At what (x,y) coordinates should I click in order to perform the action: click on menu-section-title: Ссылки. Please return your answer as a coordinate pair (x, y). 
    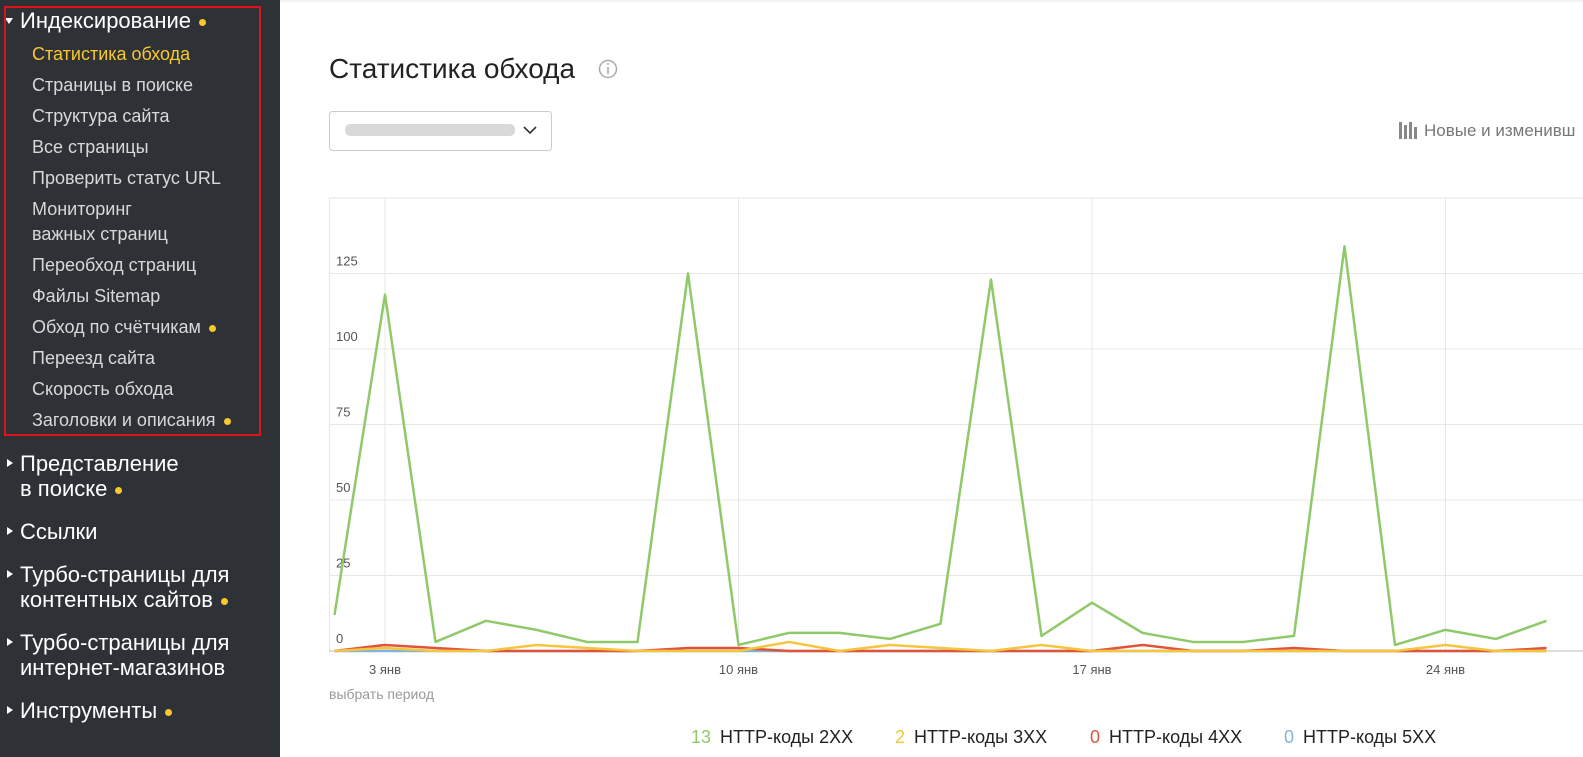
    Looking at the image, I should click on (140, 531).